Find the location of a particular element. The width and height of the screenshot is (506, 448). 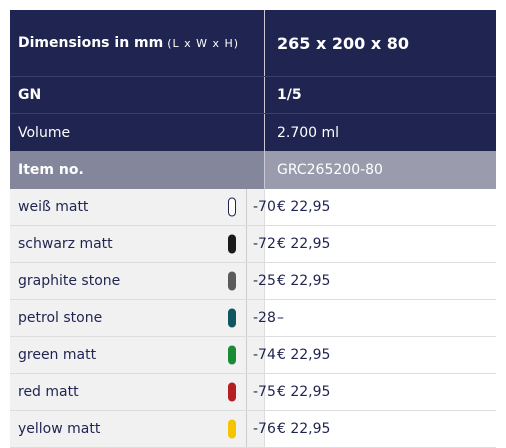

label: Volume is located at coordinates (44, 132).